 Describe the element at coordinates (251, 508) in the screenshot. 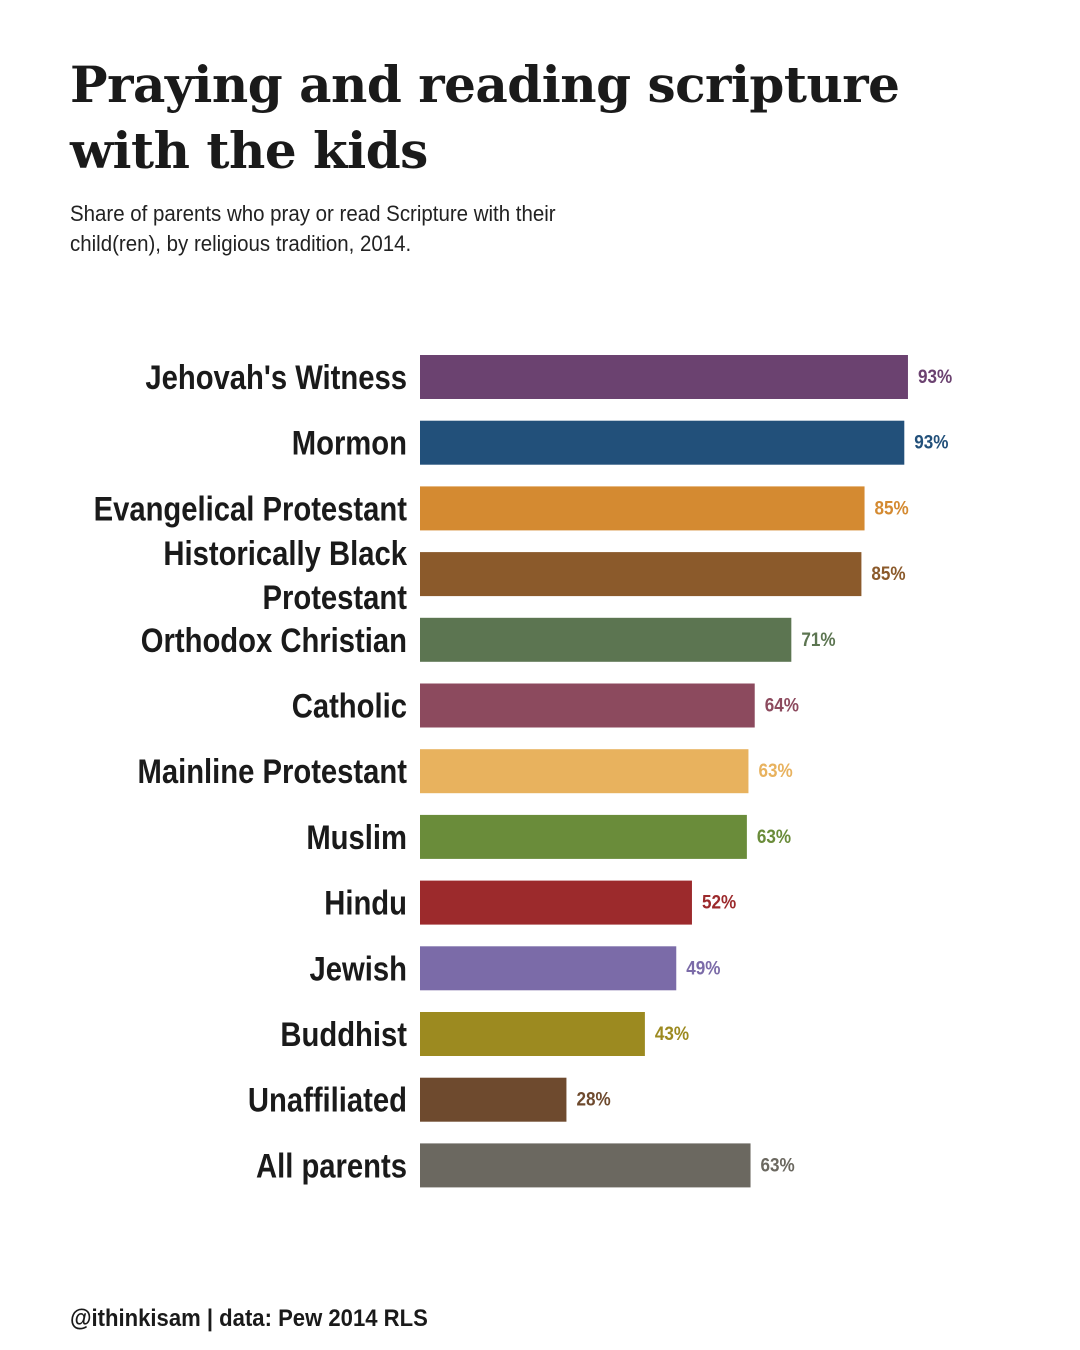

I see `category-label: Evangelical Protestant` at that location.